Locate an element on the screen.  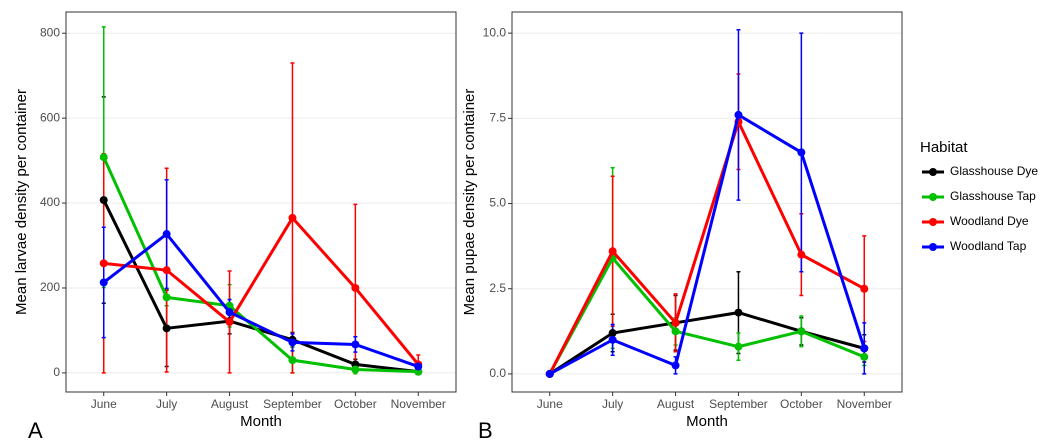
y-tick-label: 0 is located at coordinates (56, 372).